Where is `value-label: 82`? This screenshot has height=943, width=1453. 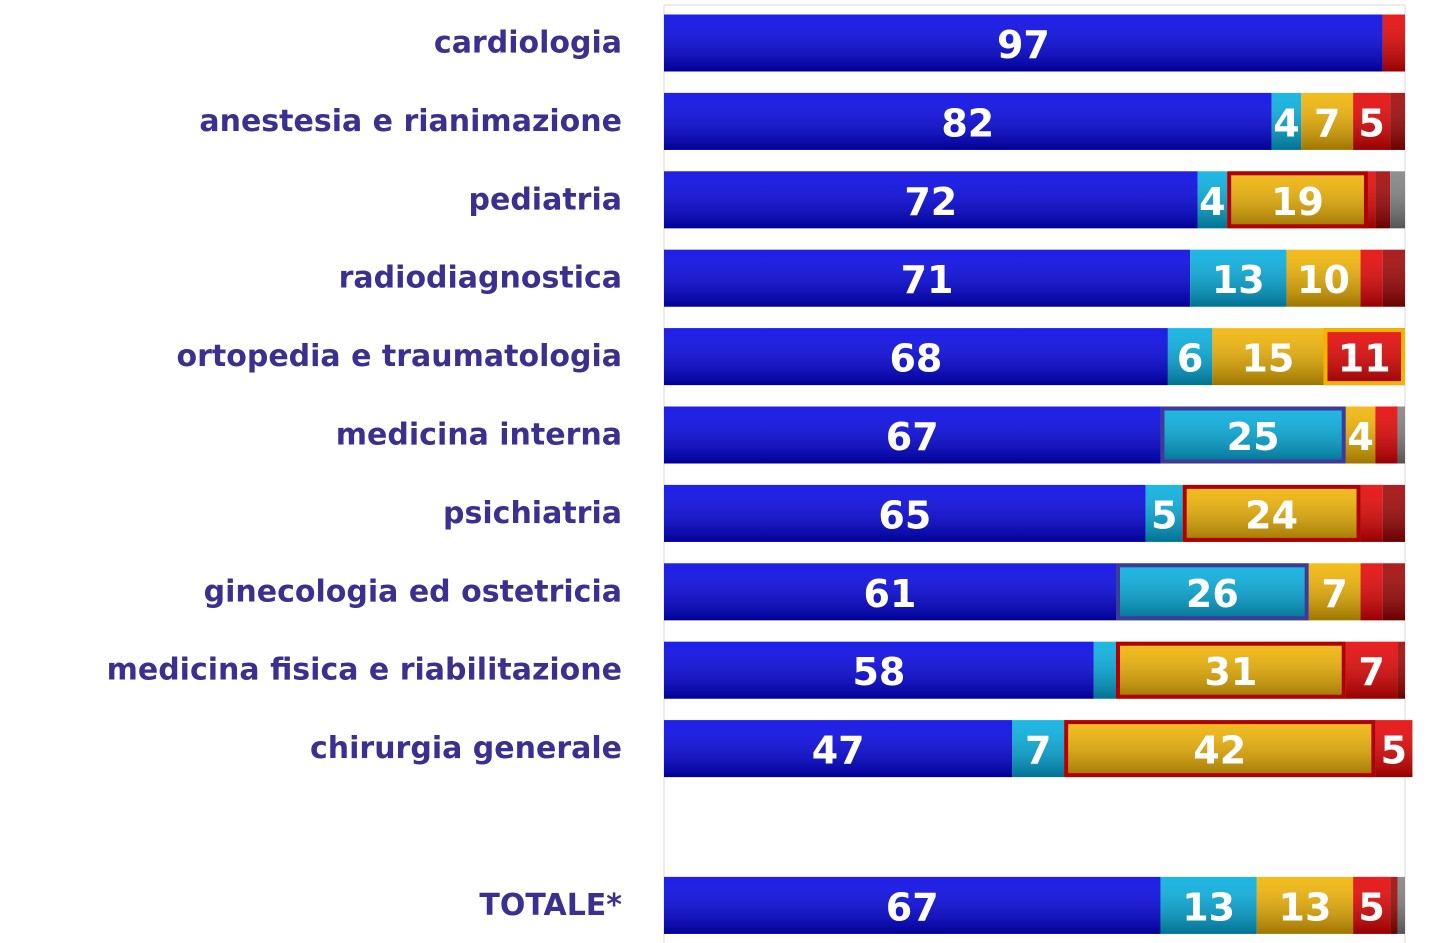 value-label: 82 is located at coordinates (967, 123).